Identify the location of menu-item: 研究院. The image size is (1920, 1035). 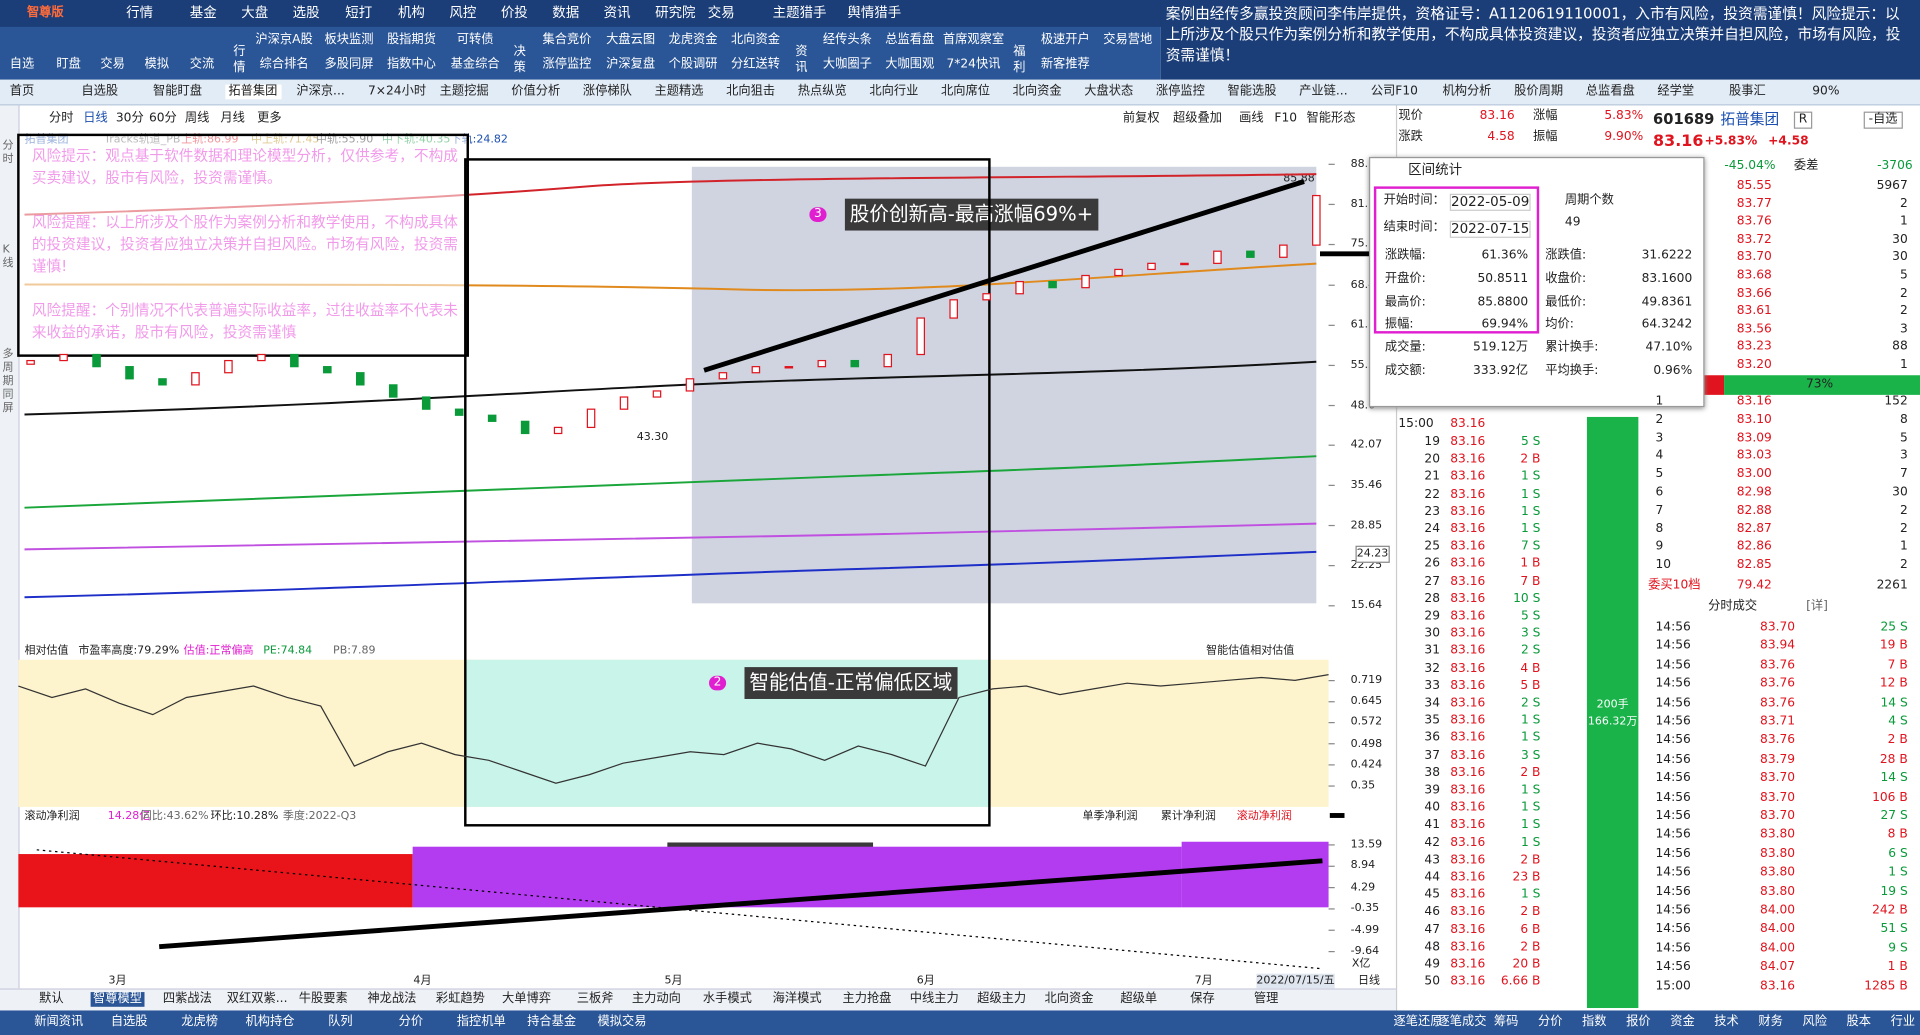
(675, 12).